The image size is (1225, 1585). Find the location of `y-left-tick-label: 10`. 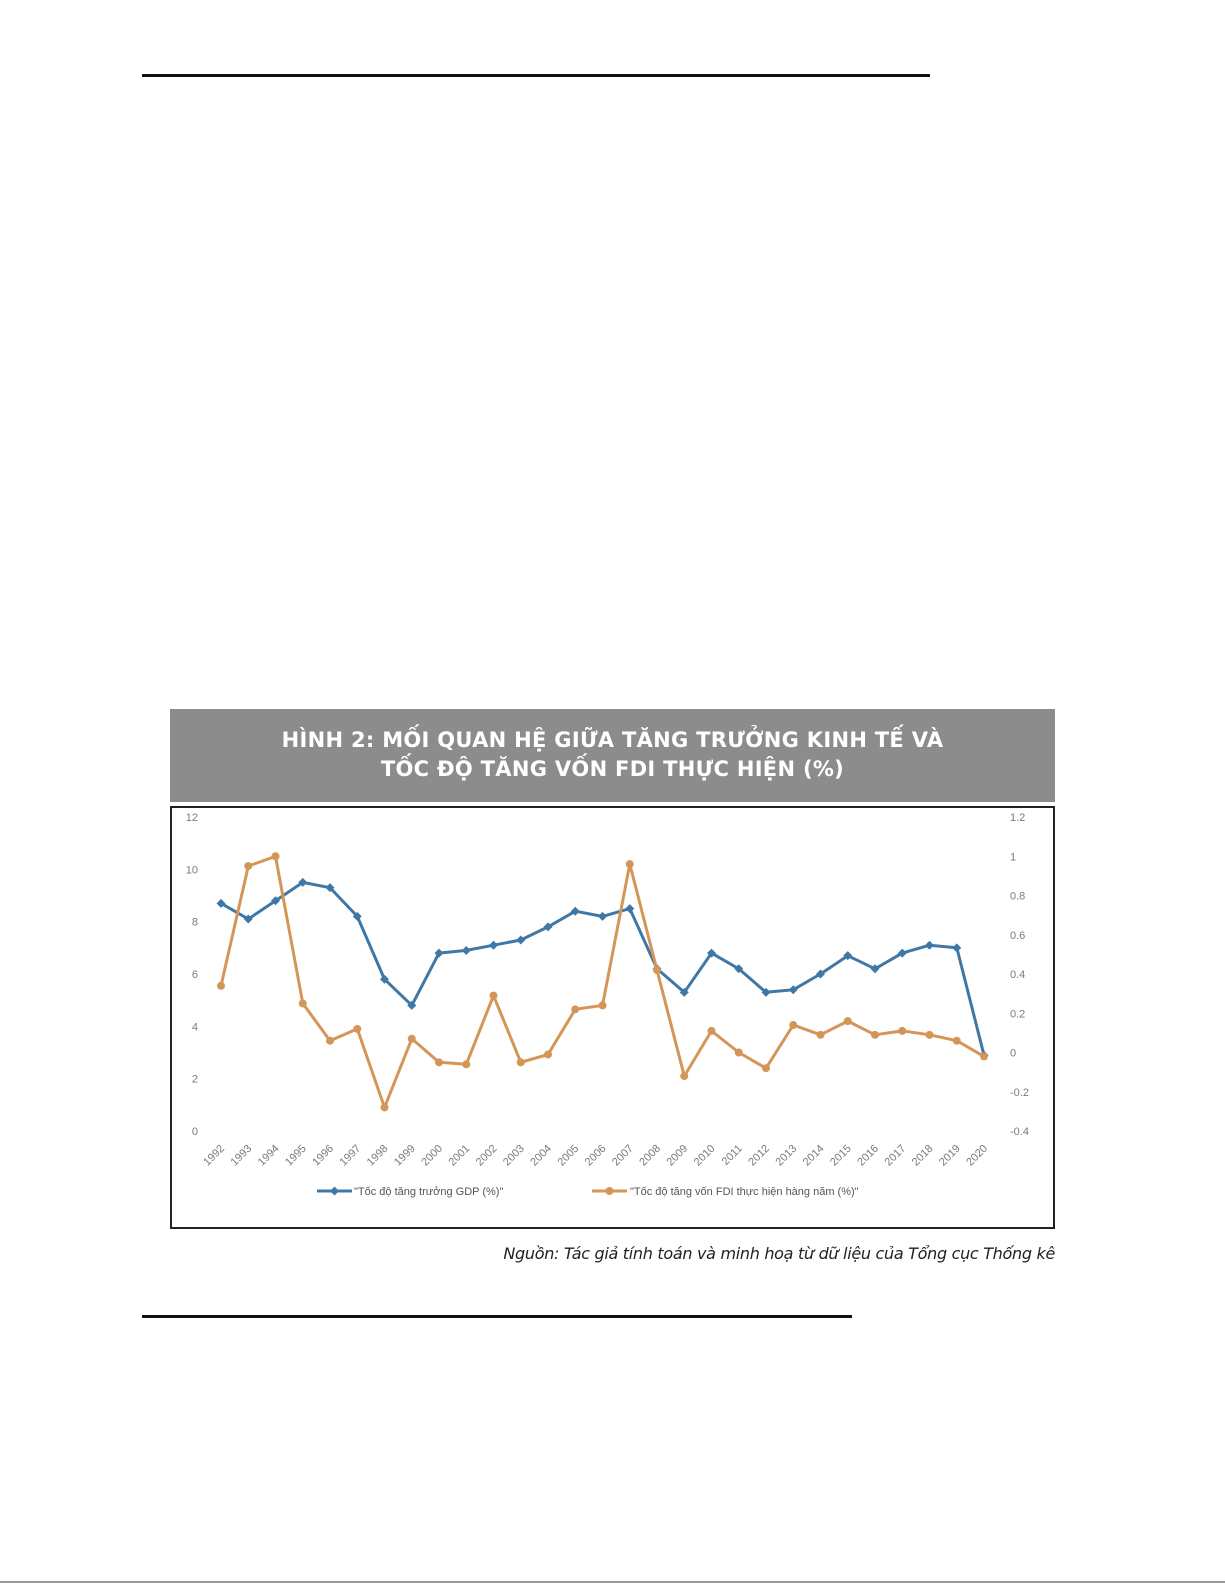

y-left-tick-label: 10 is located at coordinates (192, 870).